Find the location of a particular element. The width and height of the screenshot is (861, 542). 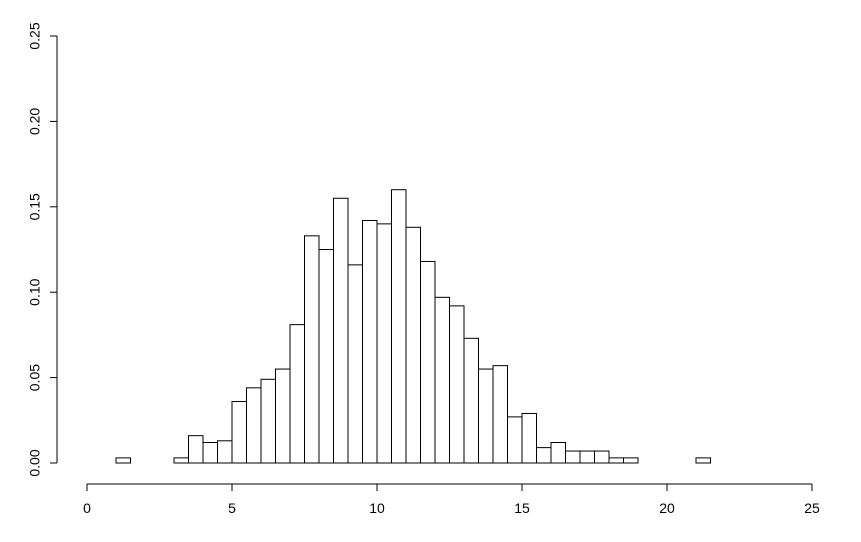

x-tick-label: 10 is located at coordinates (377, 508).